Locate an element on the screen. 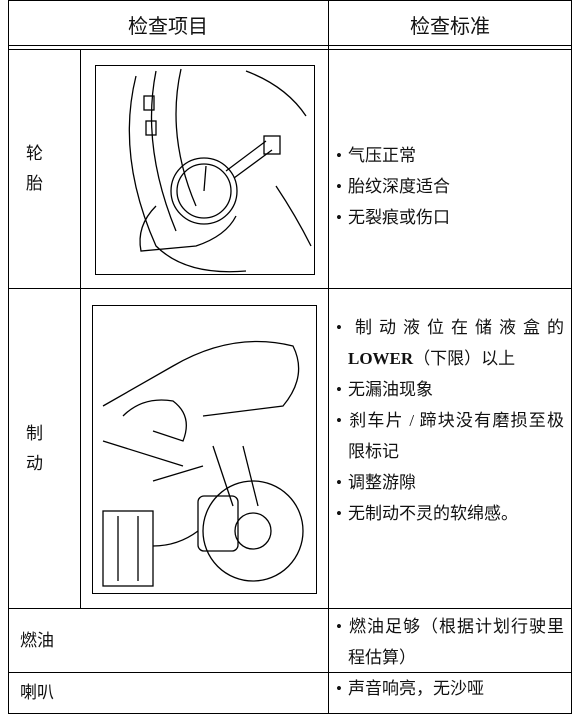 Image resolution: width=579 pixels, height=714 pixels. criterion: 胎纹深度适合 is located at coordinates (450, 186).